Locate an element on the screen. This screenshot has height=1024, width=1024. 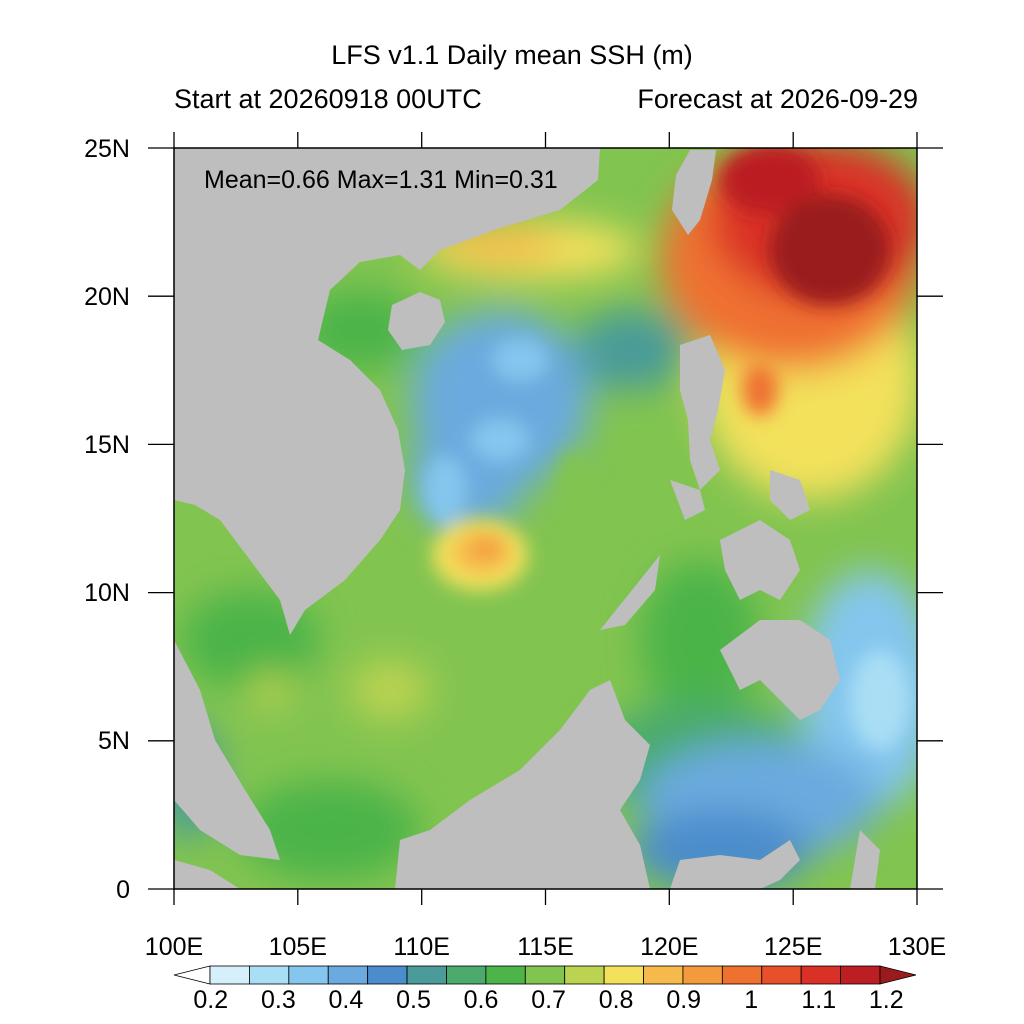
colorbar-high-arrow is located at coordinates (898, 975).